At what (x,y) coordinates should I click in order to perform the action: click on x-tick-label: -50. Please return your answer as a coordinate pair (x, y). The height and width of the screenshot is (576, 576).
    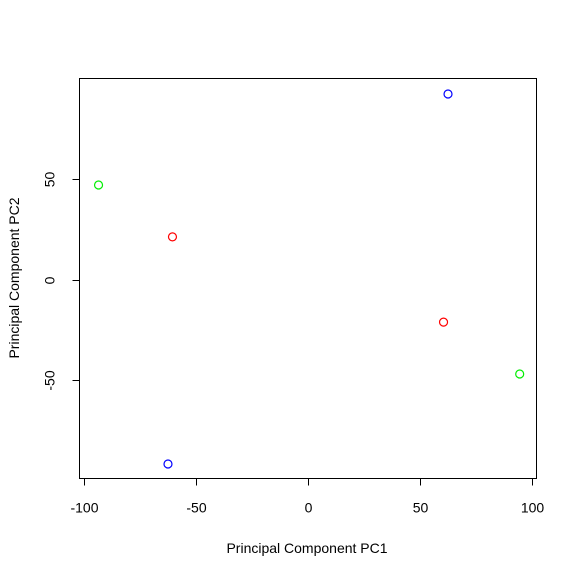
    Looking at the image, I should click on (196, 508).